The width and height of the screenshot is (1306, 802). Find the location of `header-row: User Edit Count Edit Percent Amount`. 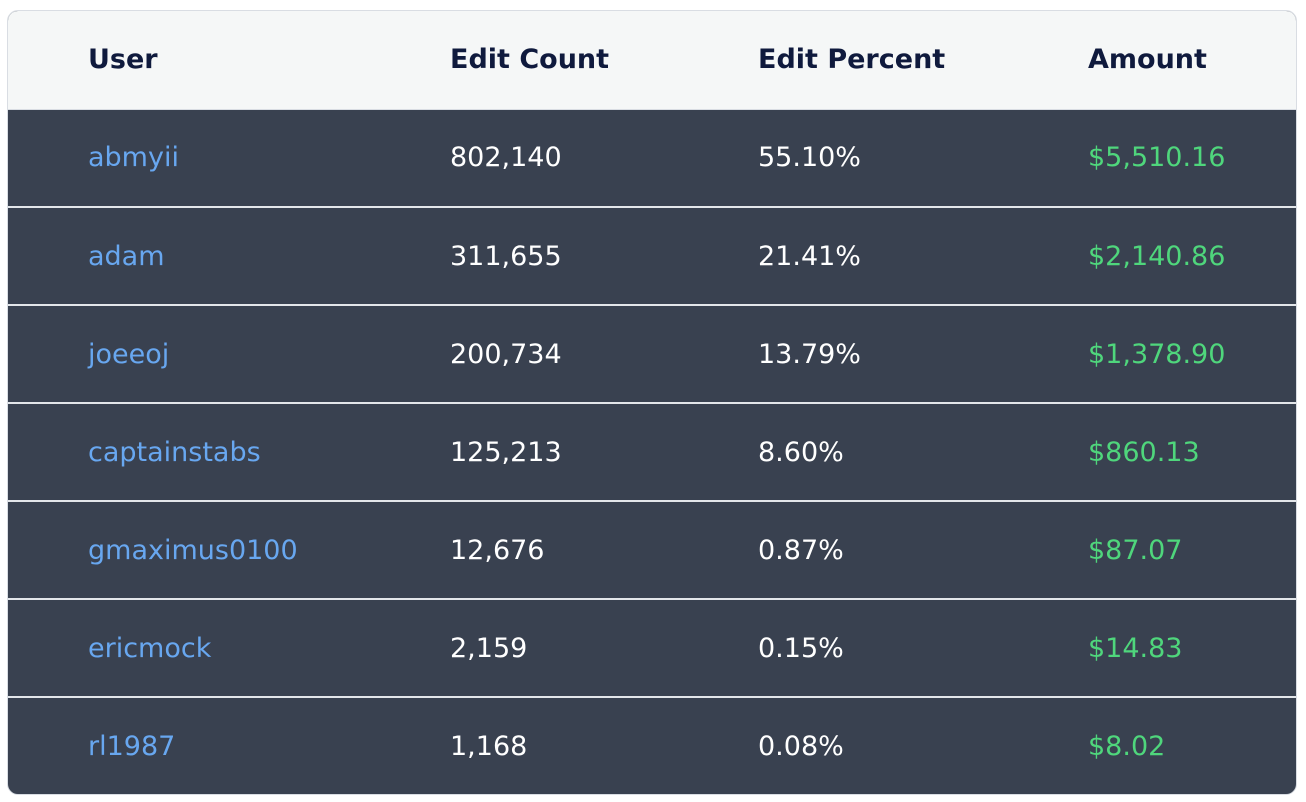

header-row: User Edit Count Edit Percent Amount is located at coordinates (652, 60).